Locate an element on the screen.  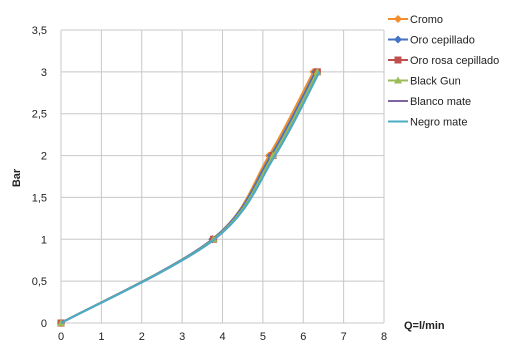
x-tick-label: 0 is located at coordinates (61, 337).